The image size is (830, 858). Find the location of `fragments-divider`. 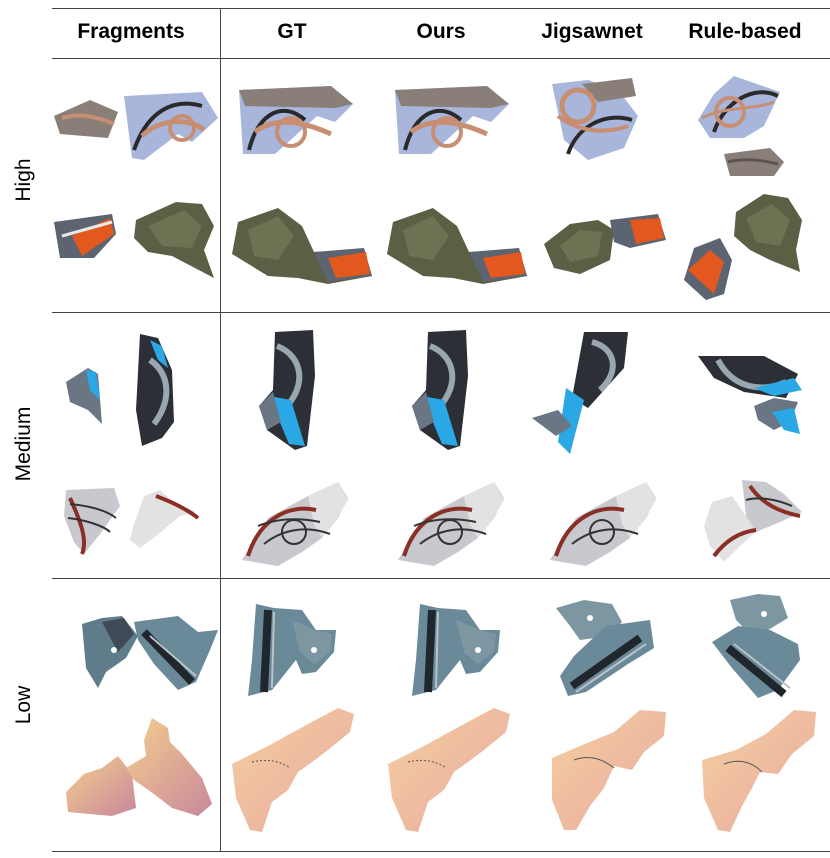

fragments-divider is located at coordinates (220, 429).